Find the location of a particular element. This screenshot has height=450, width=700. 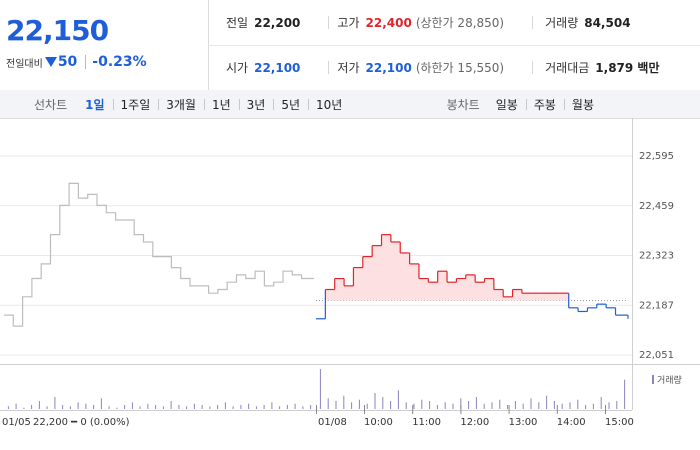

x-tick-label: 11:00 is located at coordinates (426, 422).